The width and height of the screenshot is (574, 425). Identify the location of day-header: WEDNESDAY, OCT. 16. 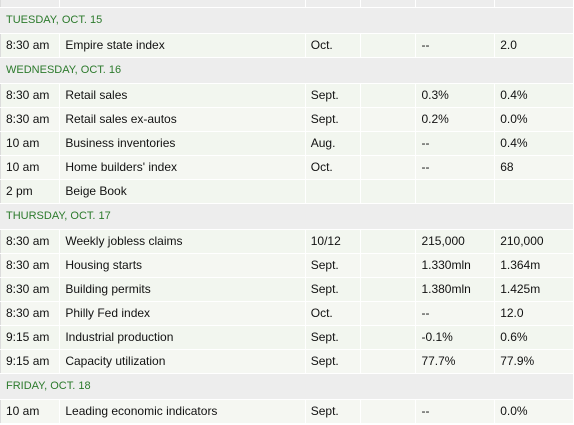
(287, 70).